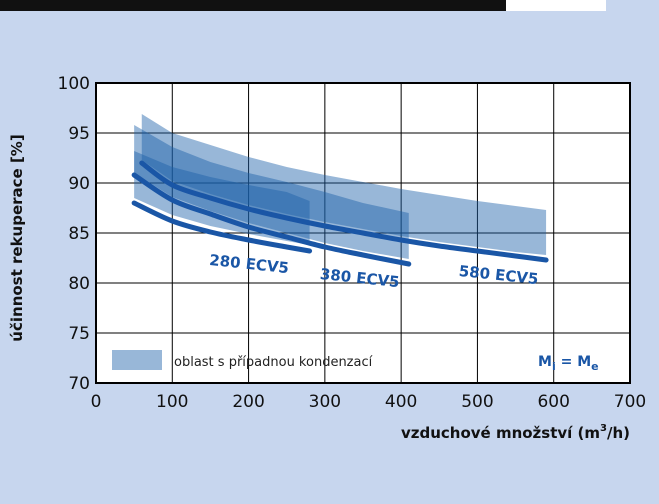  Describe the element at coordinates (603, 428) in the screenshot. I see `x-axis-title-sup: 3` at that location.